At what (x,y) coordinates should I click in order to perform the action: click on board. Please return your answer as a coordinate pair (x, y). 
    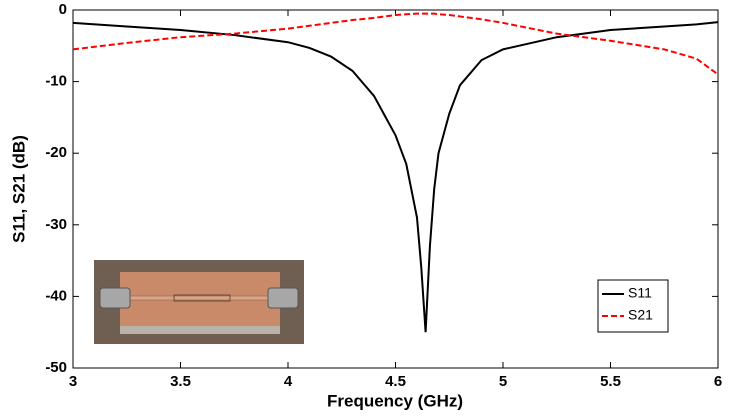
    Looking at the image, I should click on (200, 302).